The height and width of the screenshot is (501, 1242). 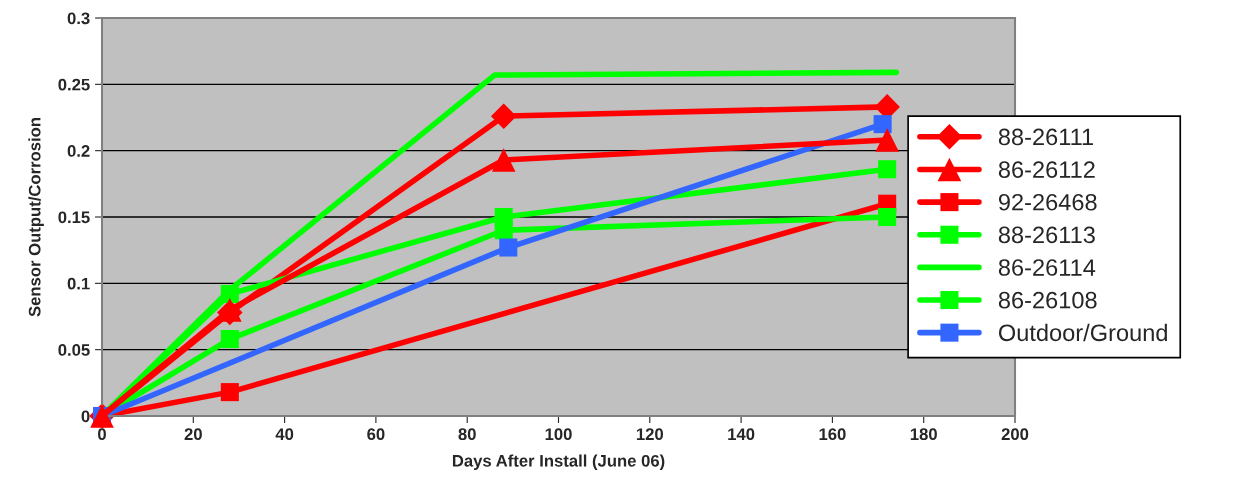 What do you see at coordinates (376, 434) in the screenshot?
I see `x-tick-label: 60` at bounding box center [376, 434].